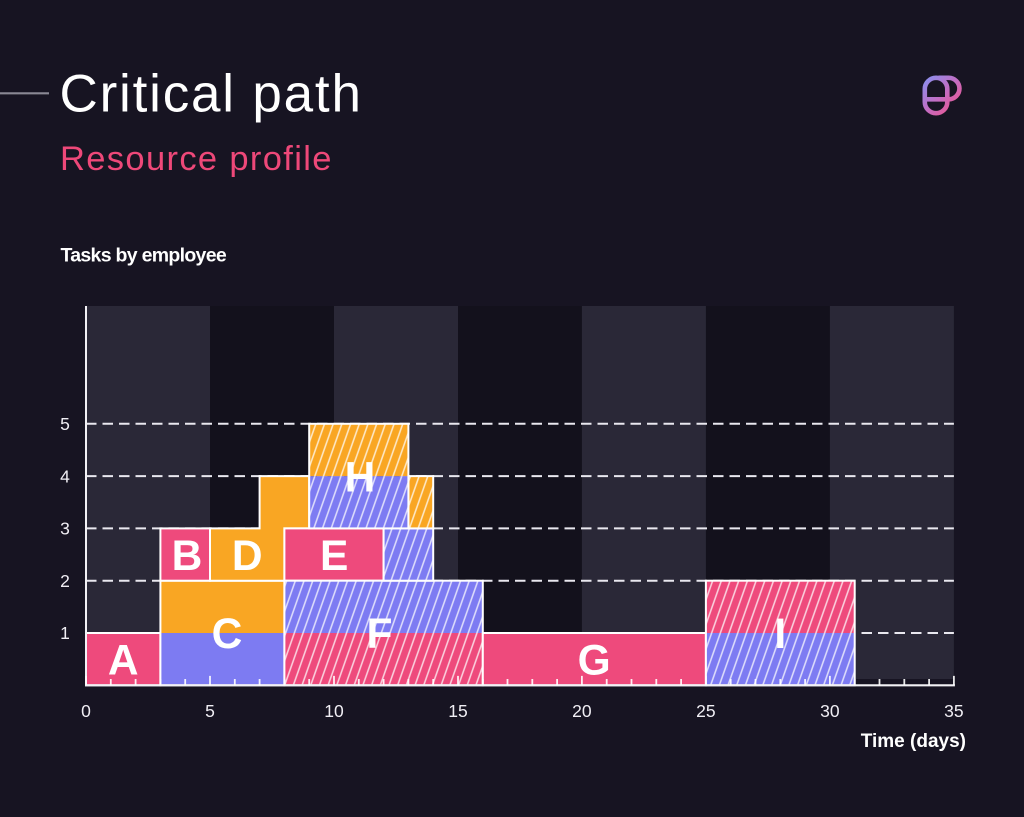  I want to click on svg-text: 3, so click(65, 529).